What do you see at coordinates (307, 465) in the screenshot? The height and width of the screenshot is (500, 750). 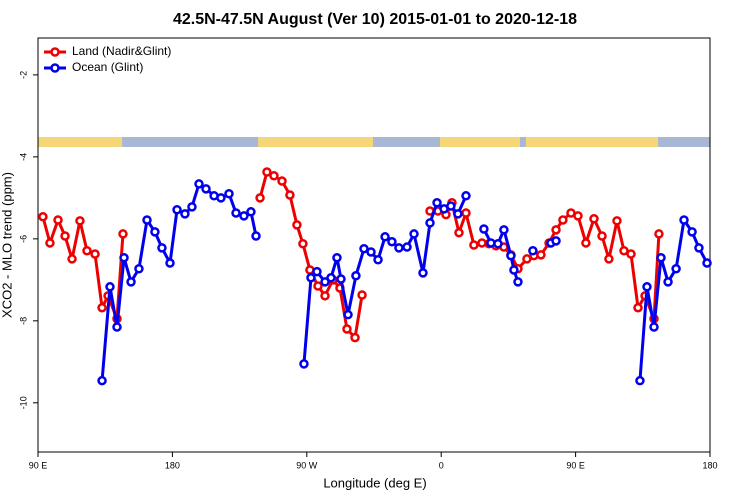 I see `x-tick-label: 90 W` at bounding box center [307, 465].